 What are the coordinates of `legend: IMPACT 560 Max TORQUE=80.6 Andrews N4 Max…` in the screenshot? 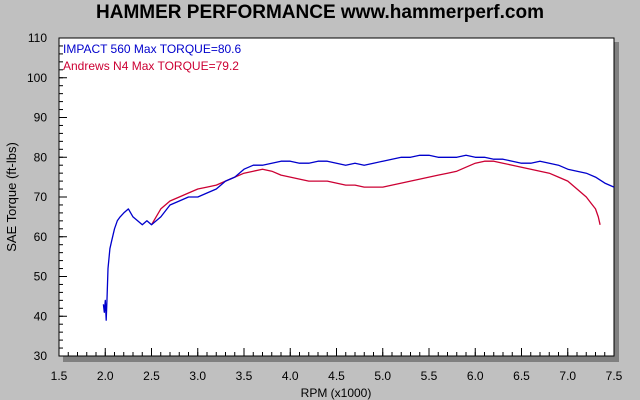 It's located at (152, 57).